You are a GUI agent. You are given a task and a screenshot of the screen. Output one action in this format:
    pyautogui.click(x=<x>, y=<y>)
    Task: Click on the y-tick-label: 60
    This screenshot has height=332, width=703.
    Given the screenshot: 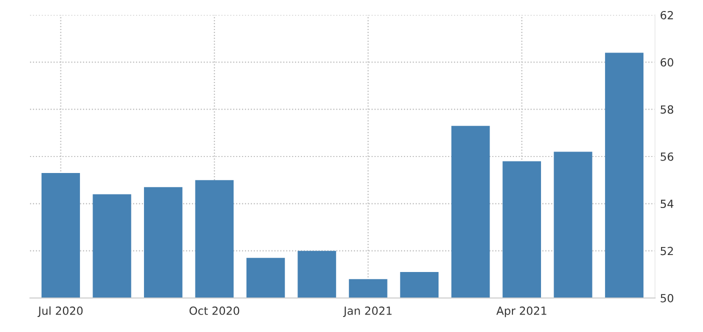 What is the action you would take?
    pyautogui.click(x=667, y=62)
    